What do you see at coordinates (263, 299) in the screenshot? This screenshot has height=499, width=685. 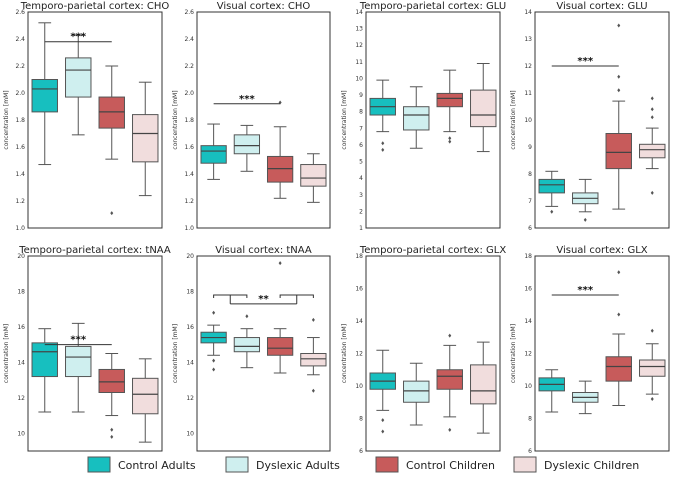 I see `significance-label: **` at bounding box center [263, 299].